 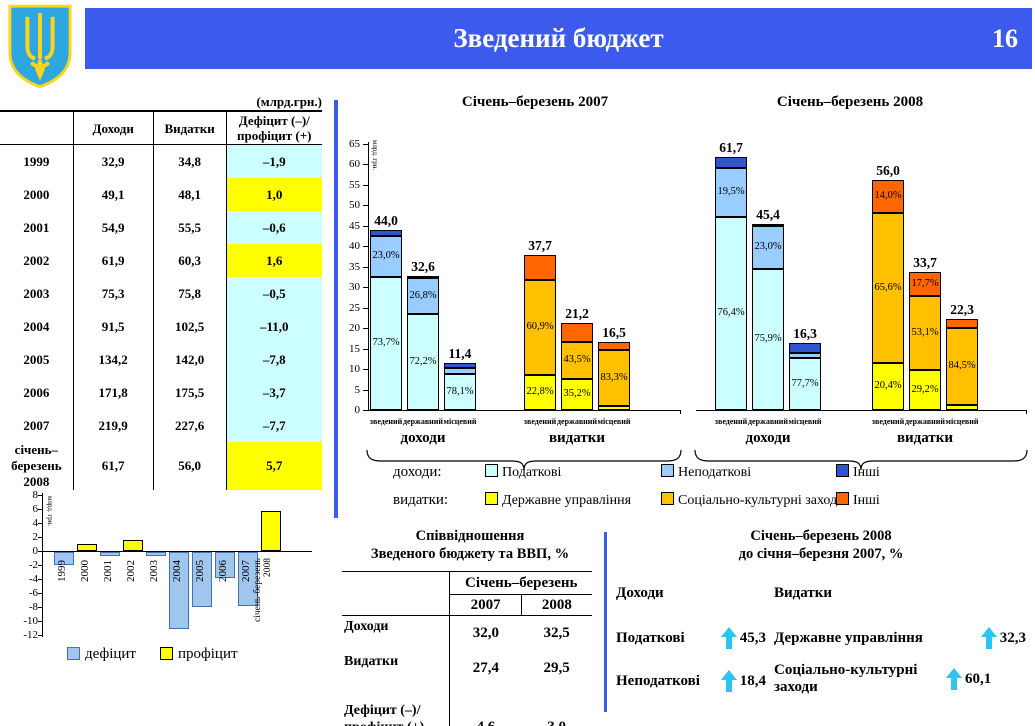 I want to click on gdp-year-2008: 2008, so click(x=556, y=604).